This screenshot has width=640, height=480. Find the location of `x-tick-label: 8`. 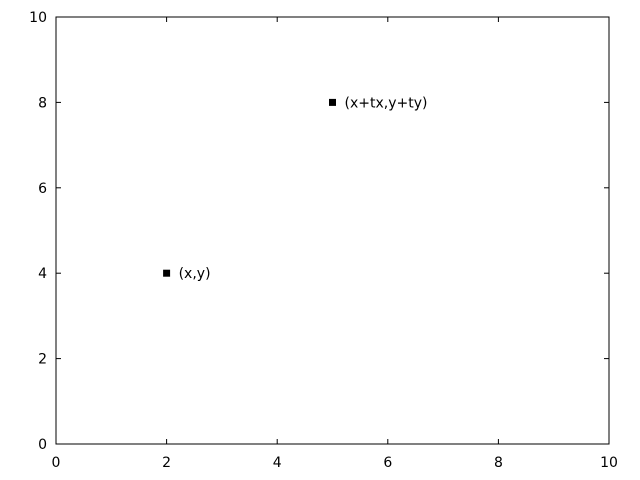

x-tick-label: 8 is located at coordinates (498, 463).